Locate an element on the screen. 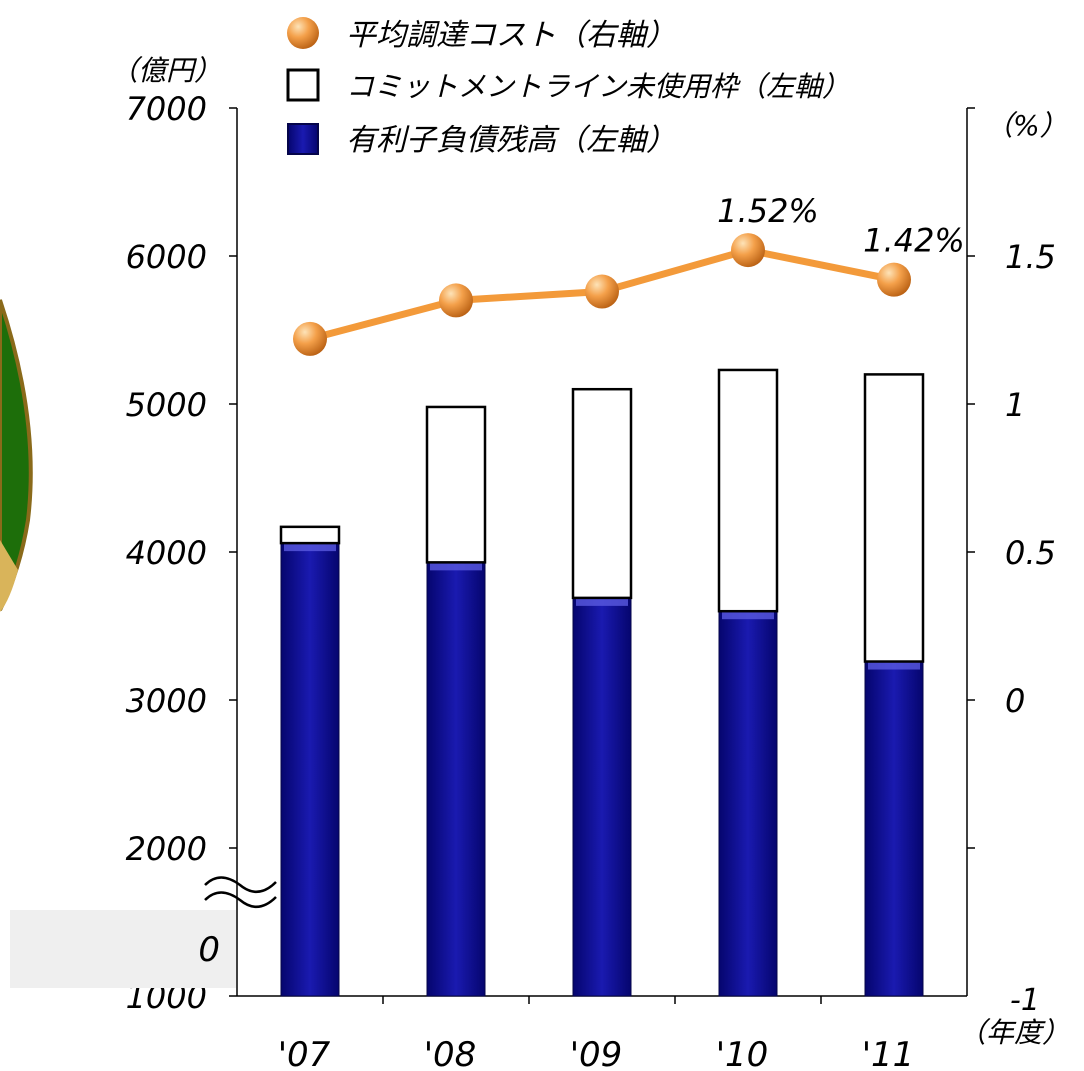  legend-dot-icon is located at coordinates (303, 33).